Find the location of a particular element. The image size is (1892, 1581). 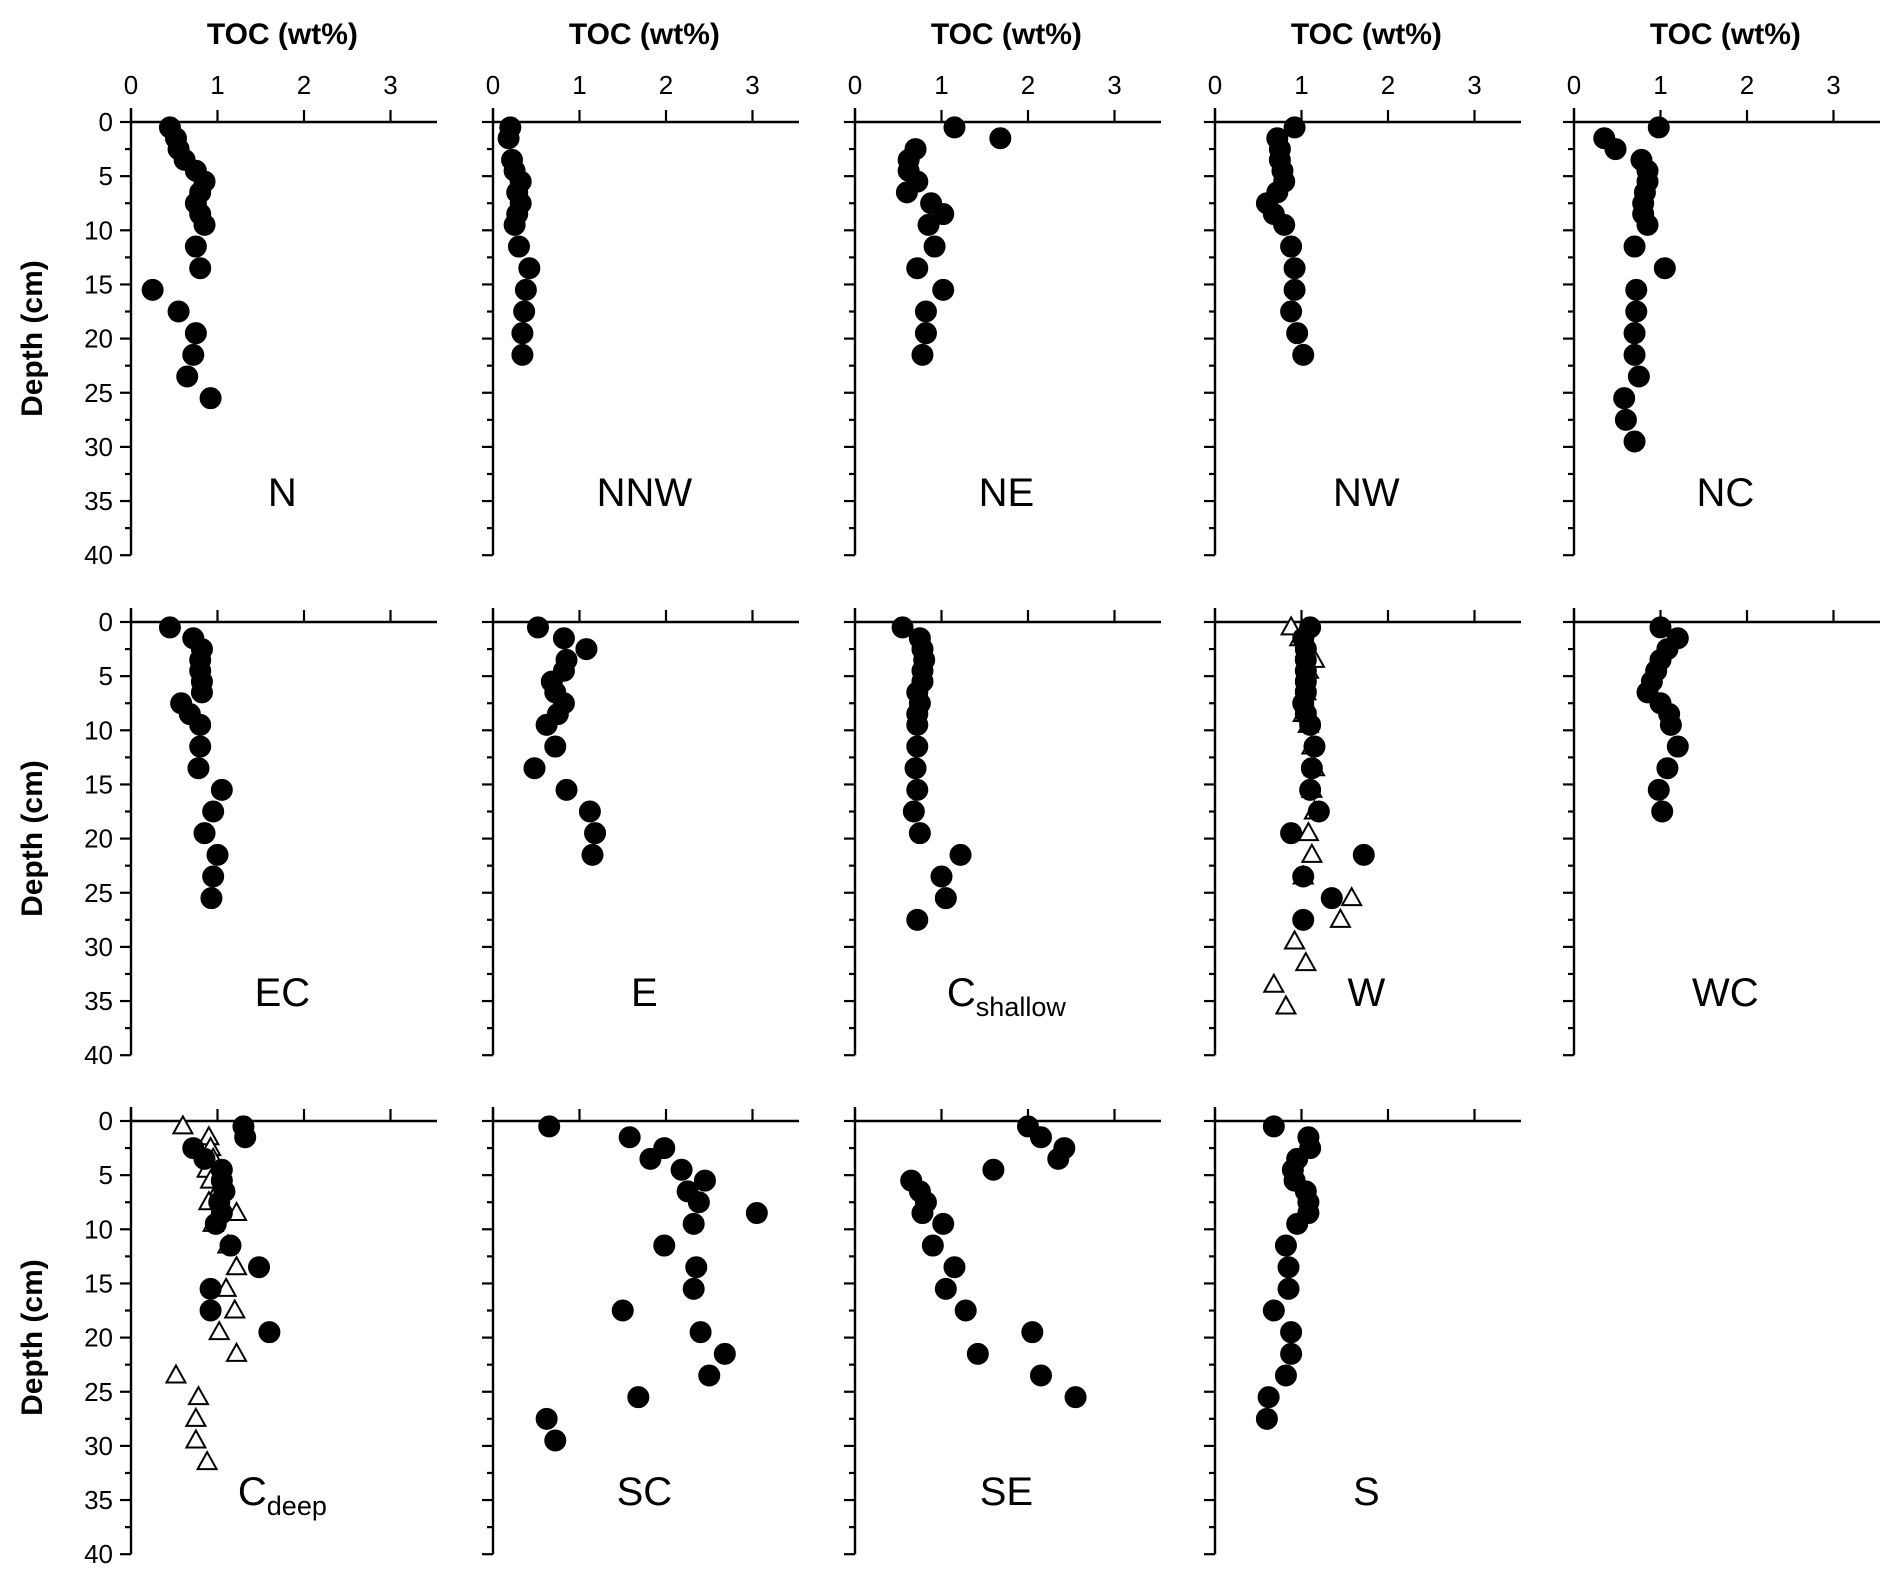

panel-wc: WC is located at coordinates (1721, 832).